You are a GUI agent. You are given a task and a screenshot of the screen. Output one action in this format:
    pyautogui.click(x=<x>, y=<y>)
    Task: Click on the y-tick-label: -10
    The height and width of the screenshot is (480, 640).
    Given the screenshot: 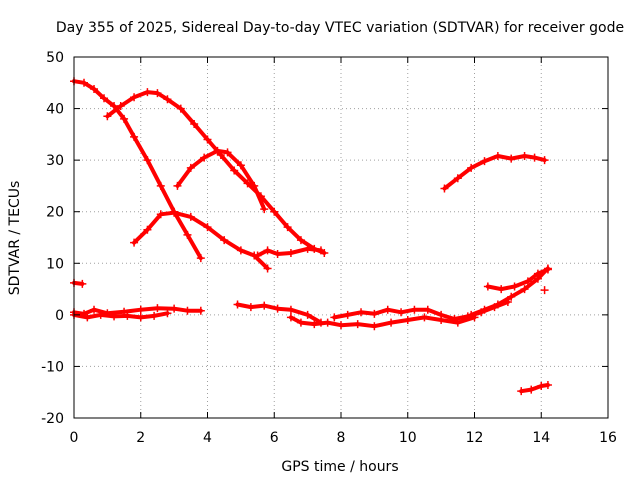 What is the action you would take?
    pyautogui.click(x=52, y=367)
    